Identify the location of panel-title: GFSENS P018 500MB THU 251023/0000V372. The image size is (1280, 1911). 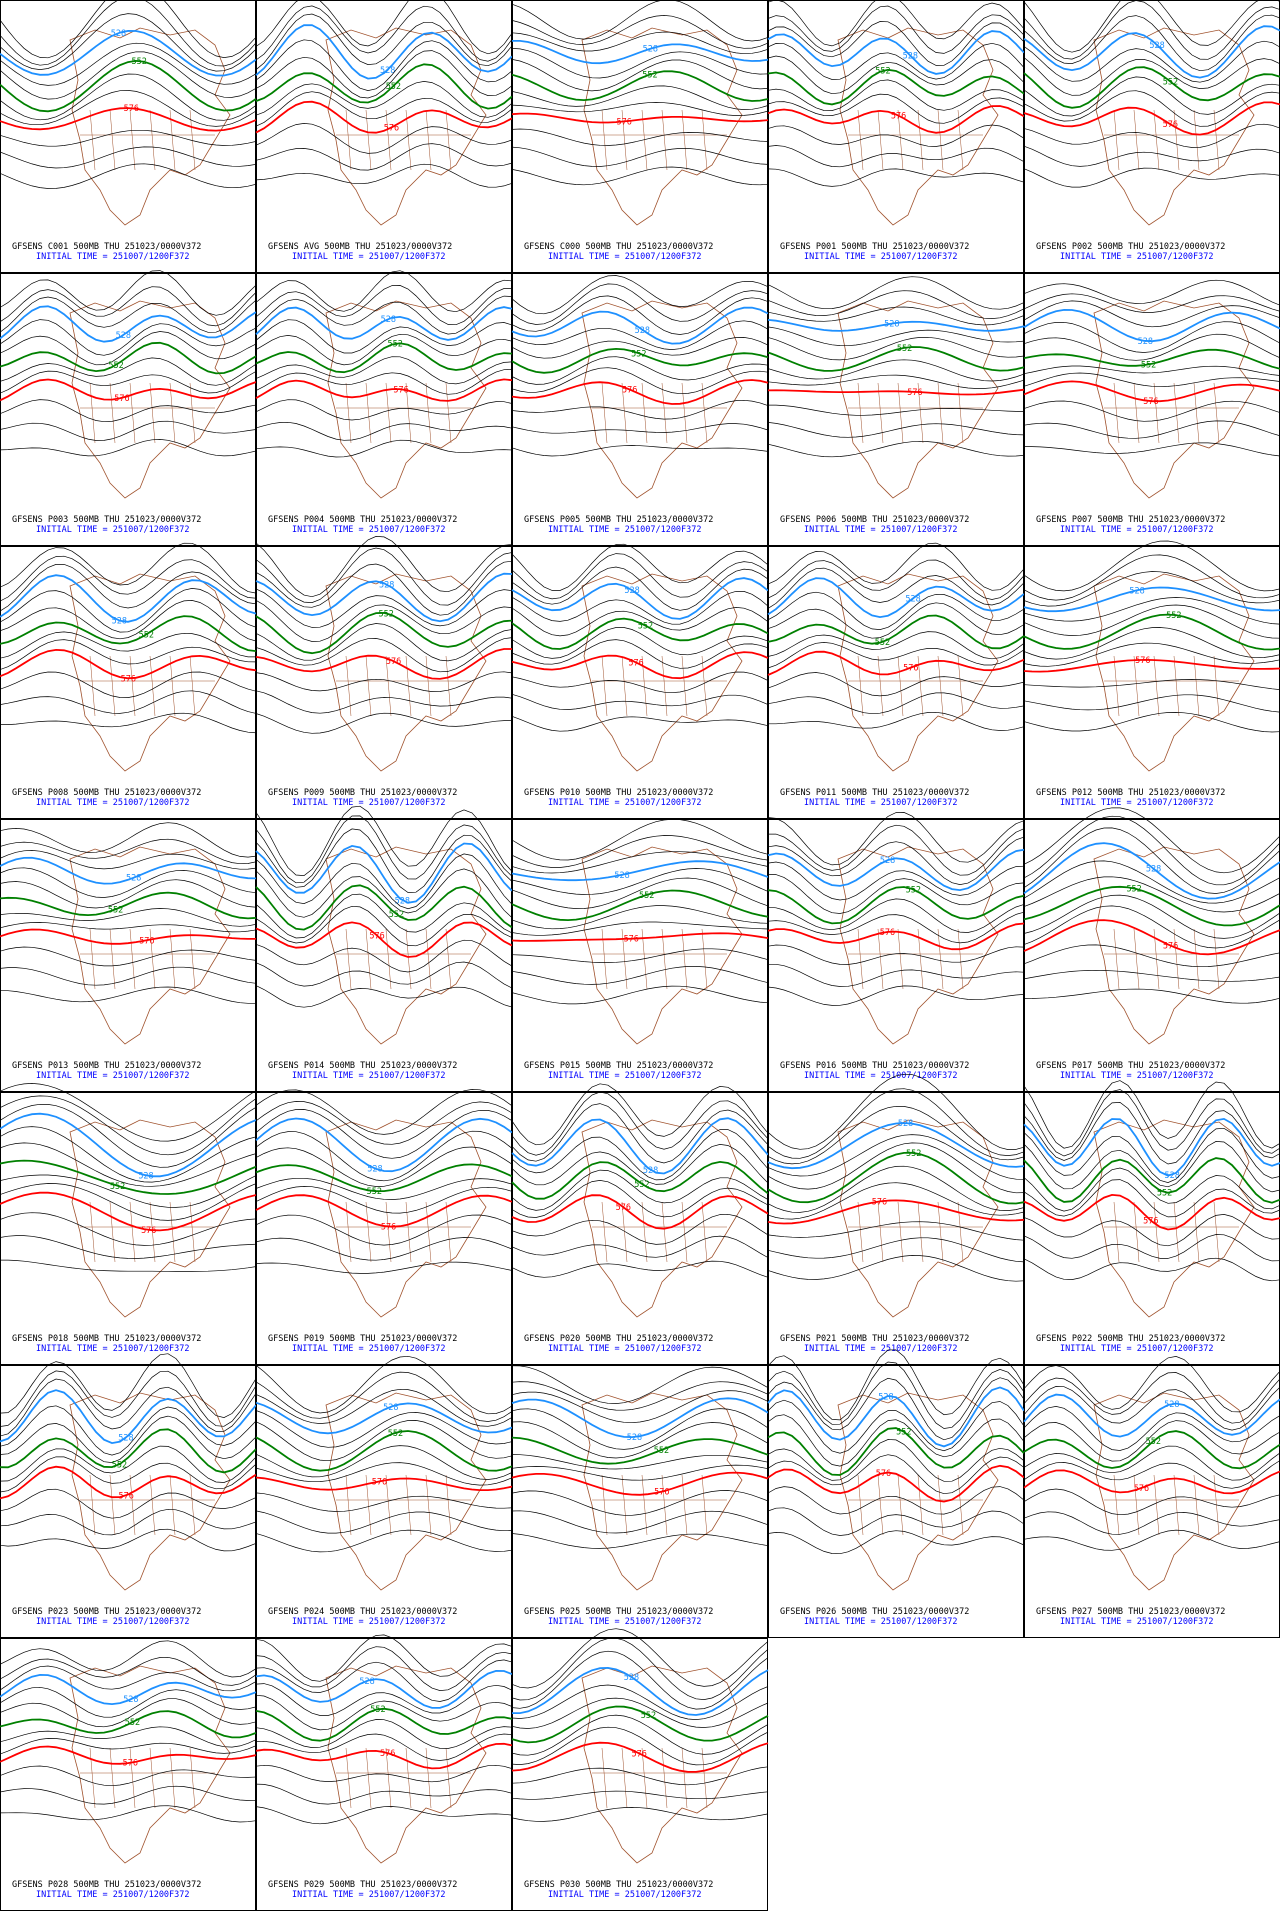
(106, 1339).